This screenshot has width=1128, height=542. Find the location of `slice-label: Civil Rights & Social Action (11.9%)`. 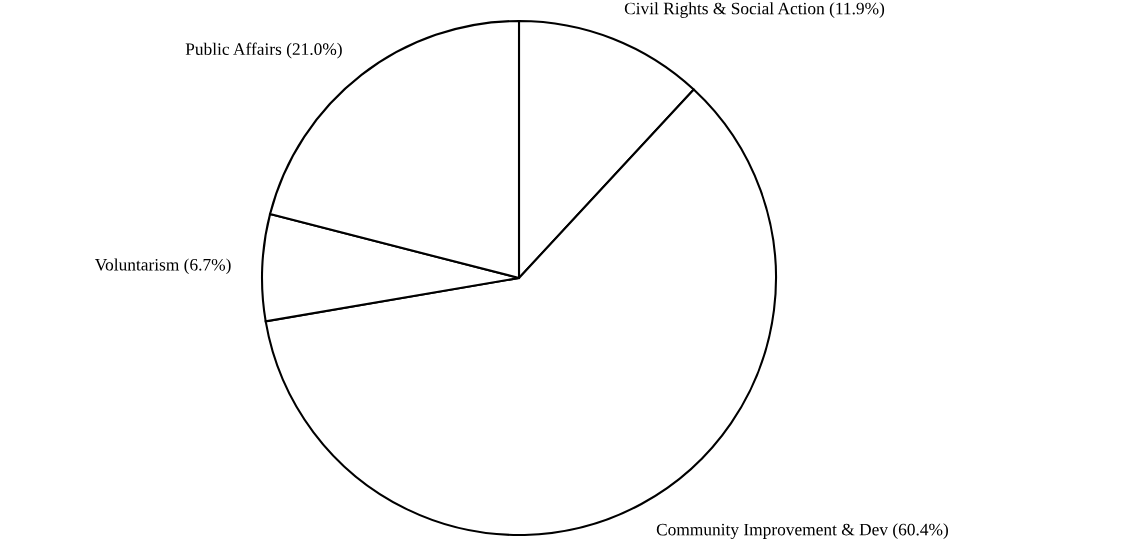

slice-label: Civil Rights & Social Action (11.9%) is located at coordinates (754, 10).